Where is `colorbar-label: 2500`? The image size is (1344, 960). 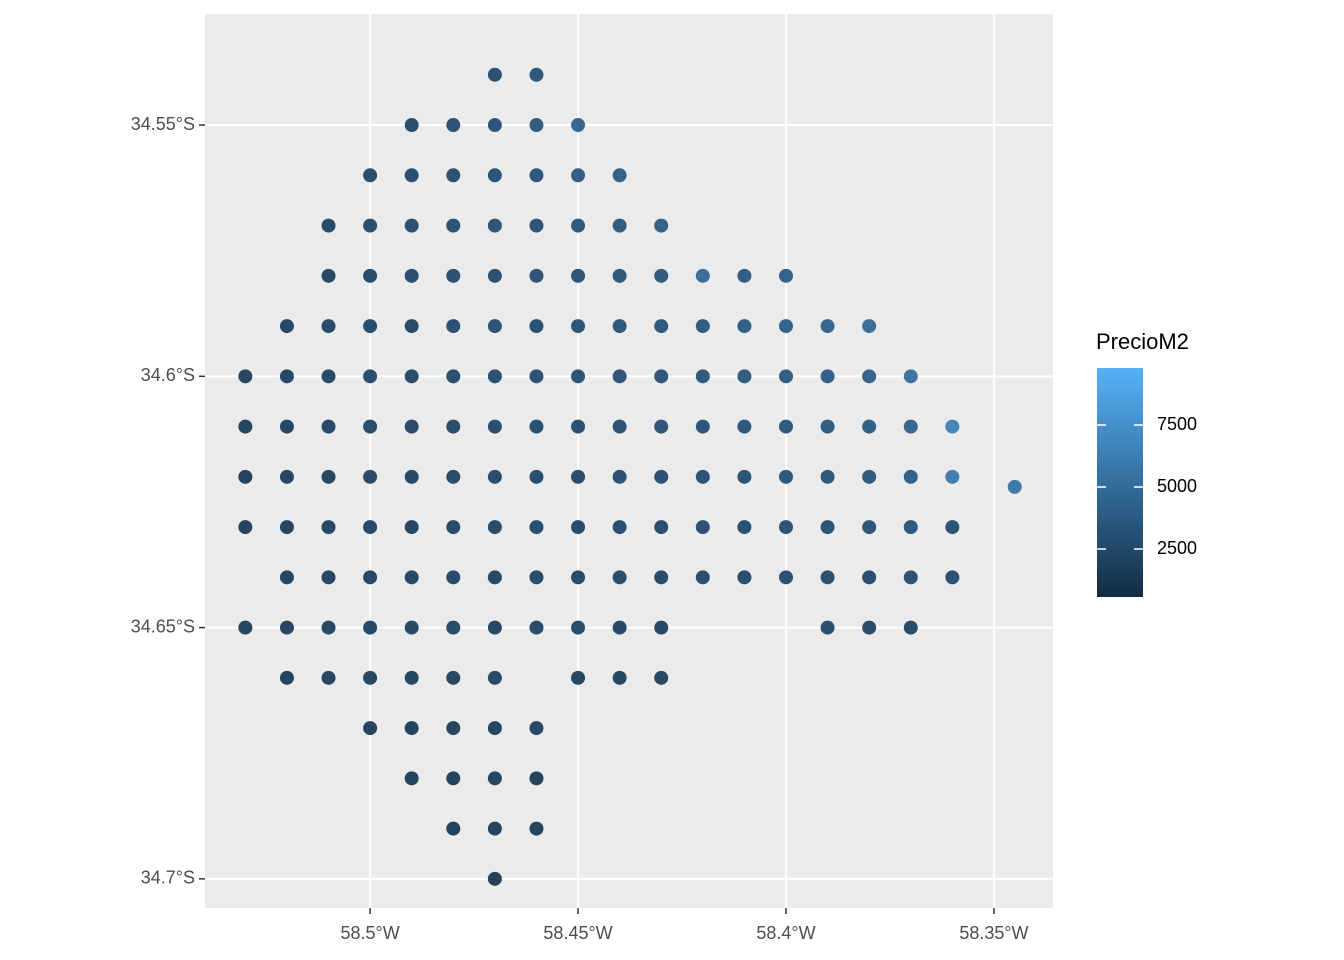
colorbar-label: 2500 is located at coordinates (1177, 548).